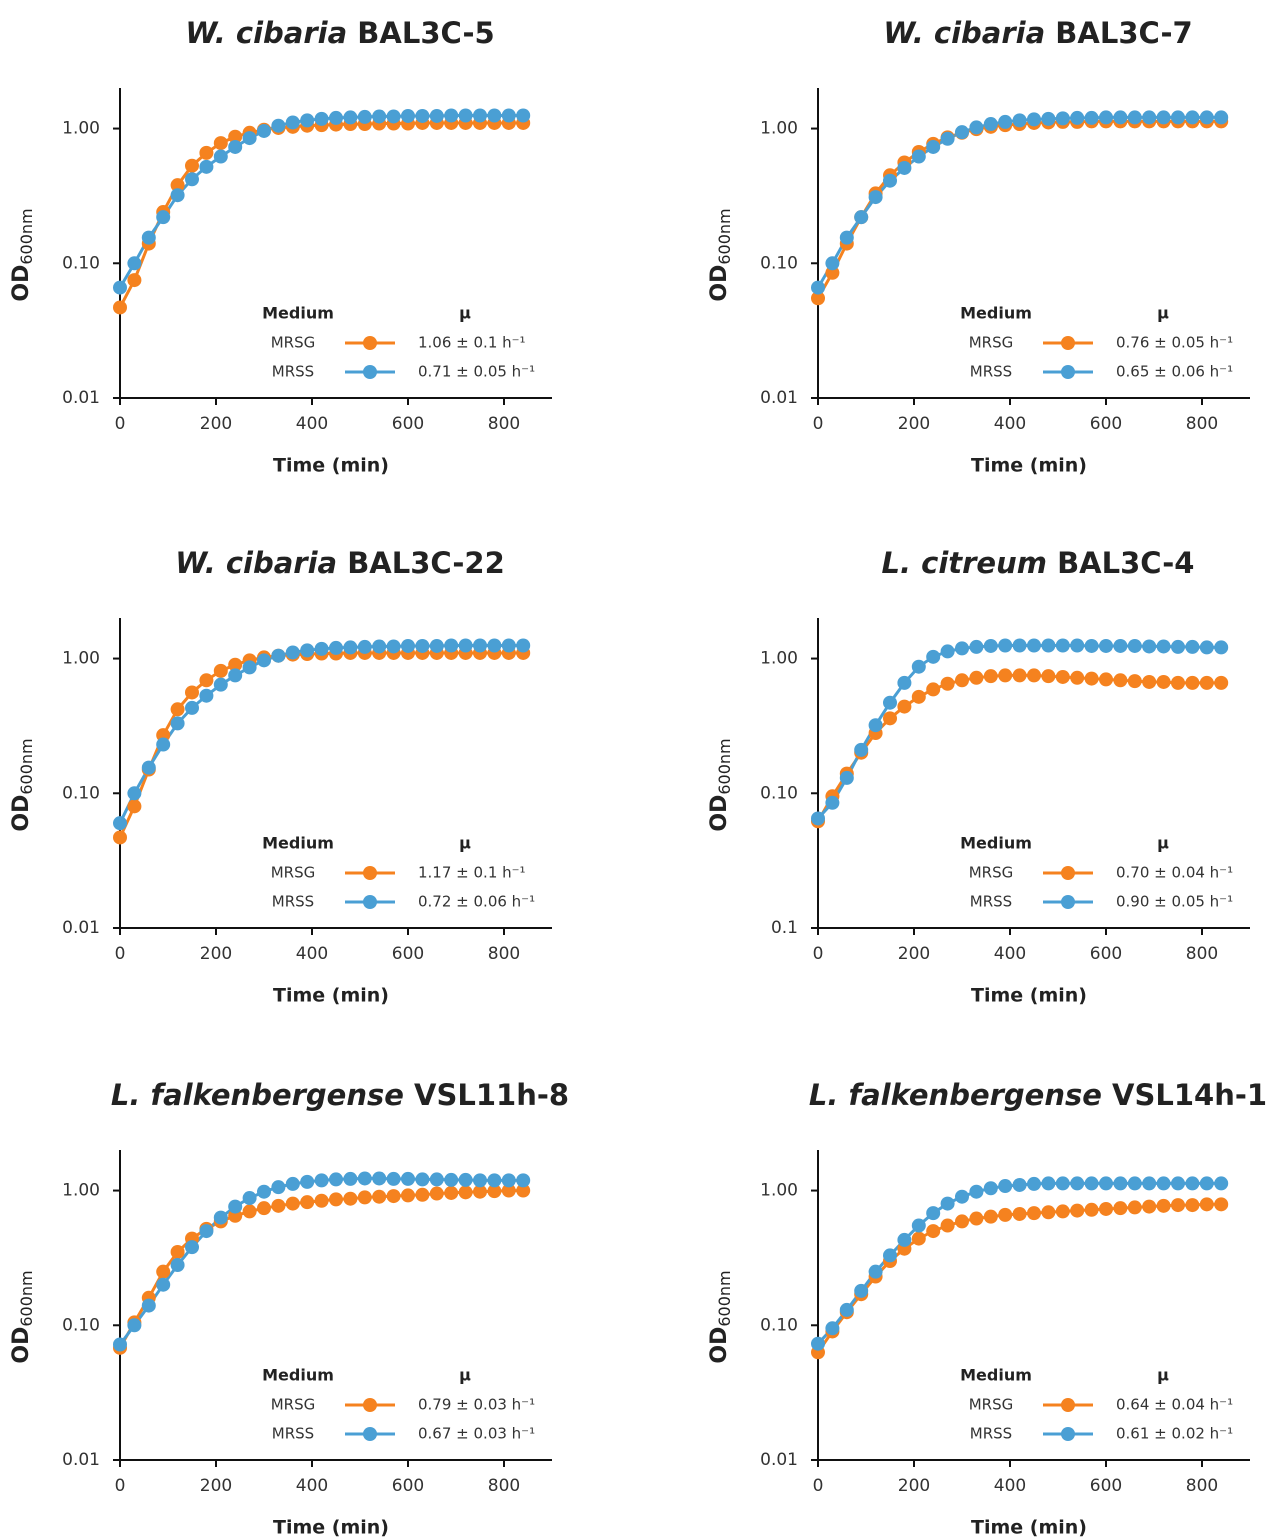 The width and height of the screenshot is (1283, 1537). What do you see at coordinates (991, 902) in the screenshot?
I see `legend-name: MRSS` at bounding box center [991, 902].